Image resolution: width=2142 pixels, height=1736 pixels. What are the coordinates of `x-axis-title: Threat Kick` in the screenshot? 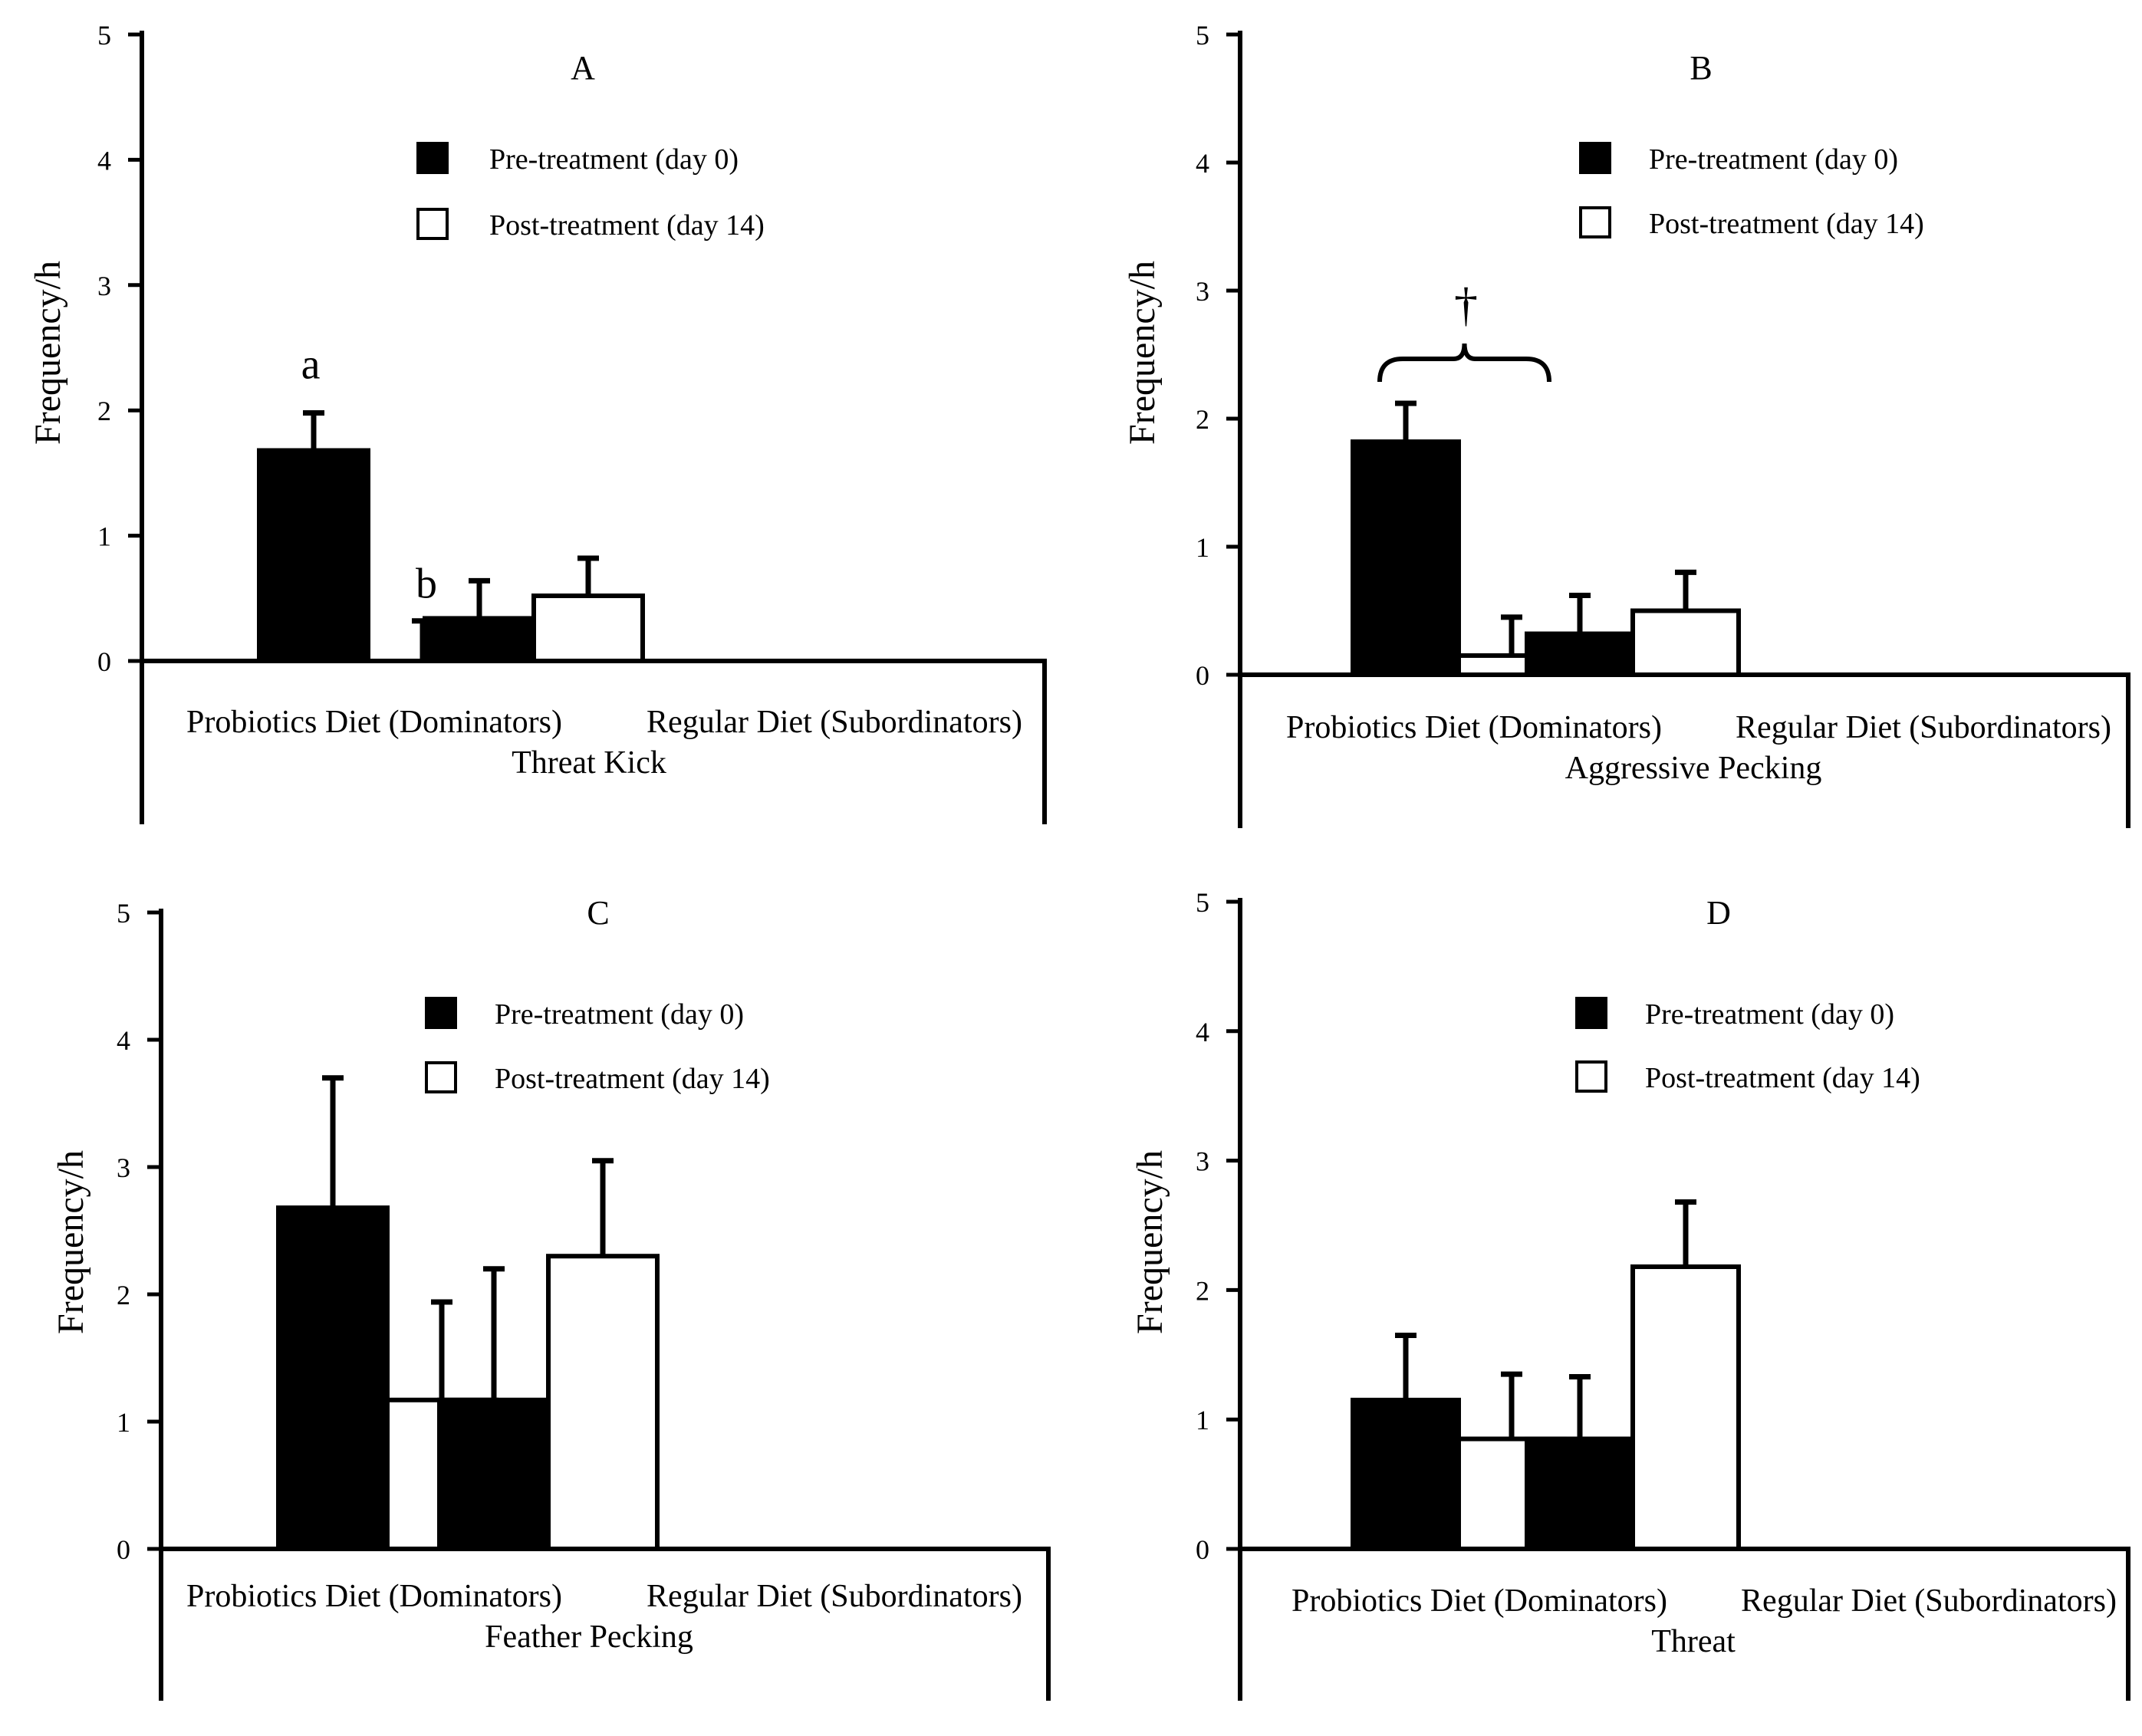 It's located at (589, 763).